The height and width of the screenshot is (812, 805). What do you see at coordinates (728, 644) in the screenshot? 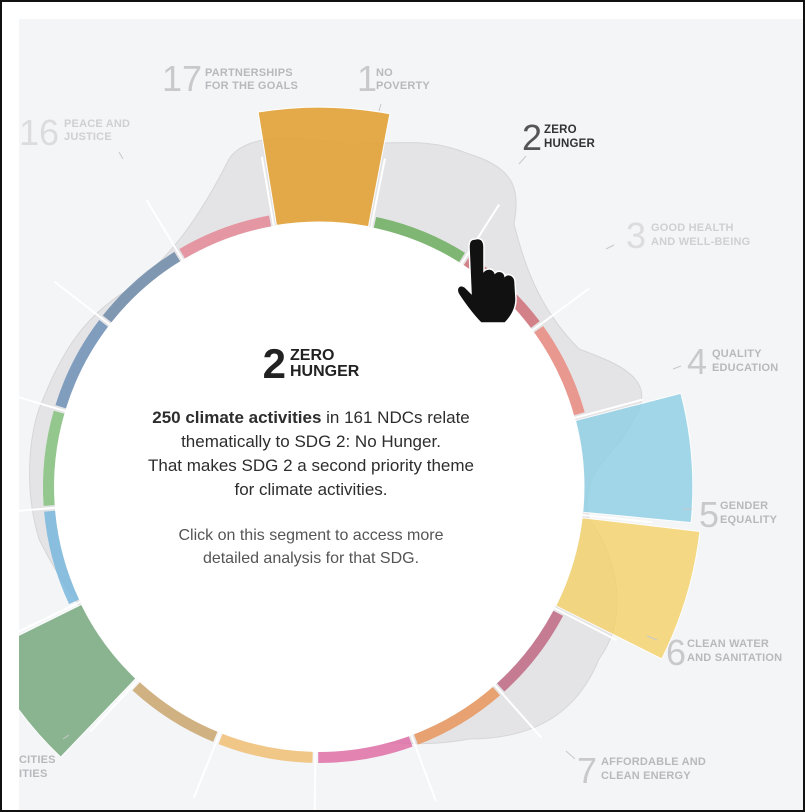
I see `svg-text: CLEAN WATER` at bounding box center [728, 644].